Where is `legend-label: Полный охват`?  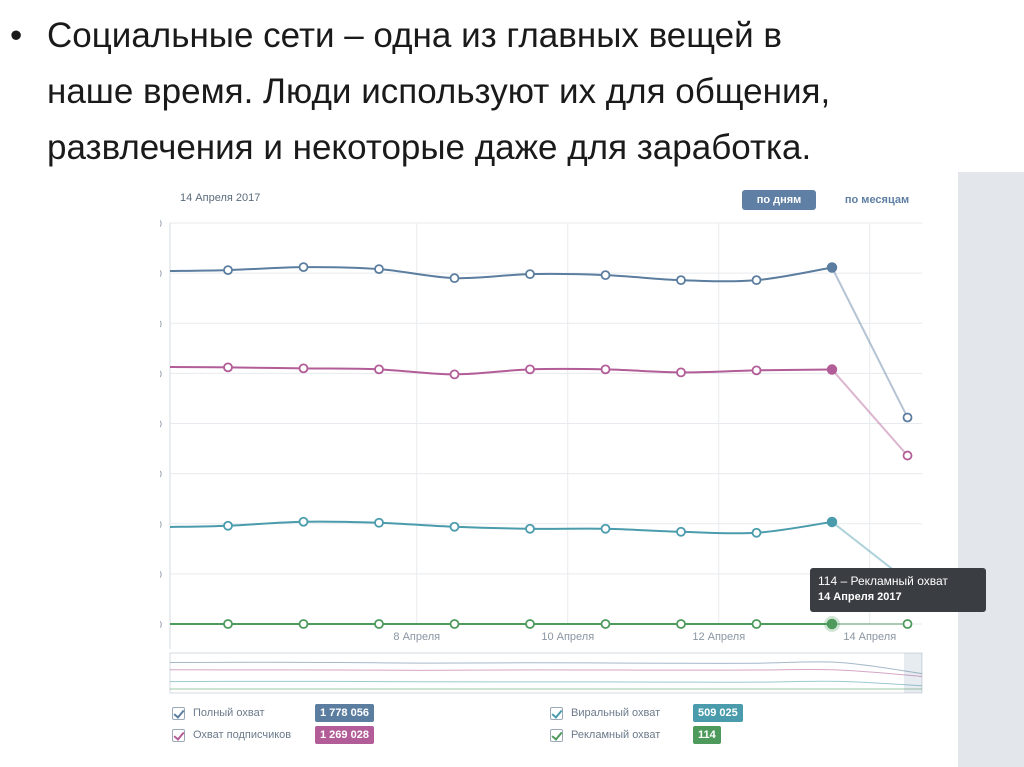
legend-label: Полный охват is located at coordinates (229, 713).